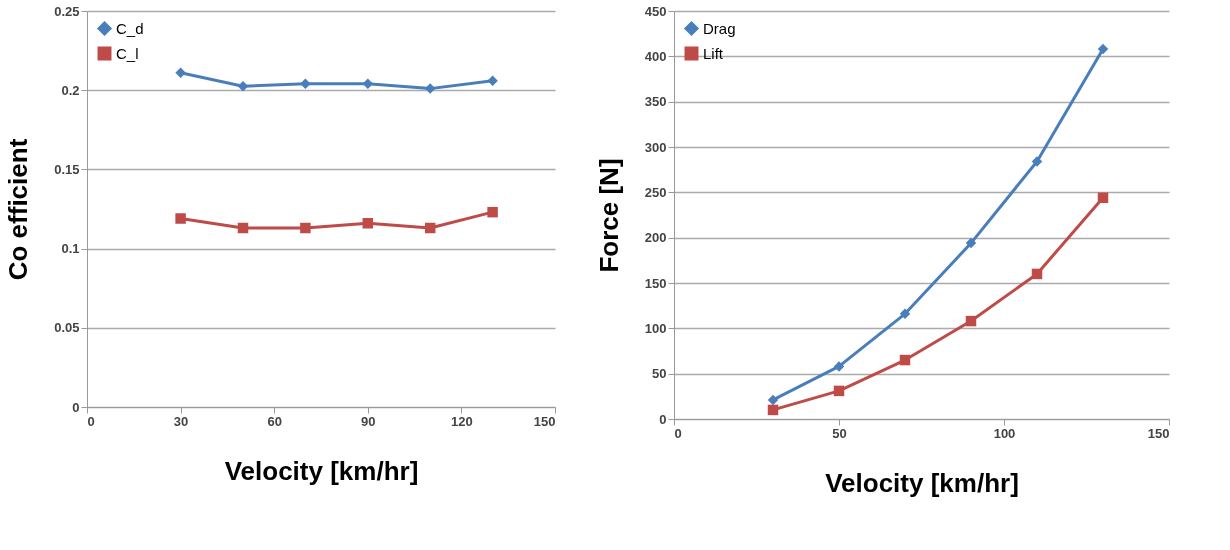 The height and width of the screenshot is (550, 1230). Describe the element at coordinates (655, 238) in the screenshot. I see `y-tick-label: 200` at that location.